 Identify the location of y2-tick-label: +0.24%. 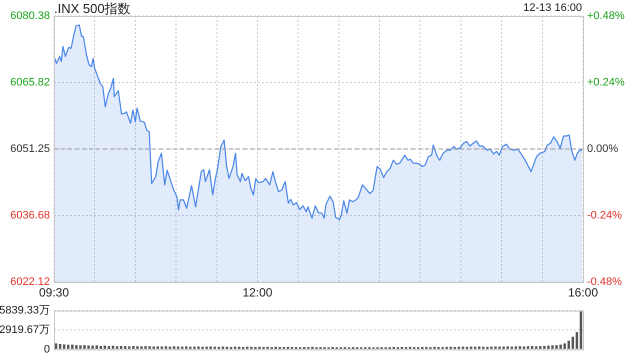
(606, 82).